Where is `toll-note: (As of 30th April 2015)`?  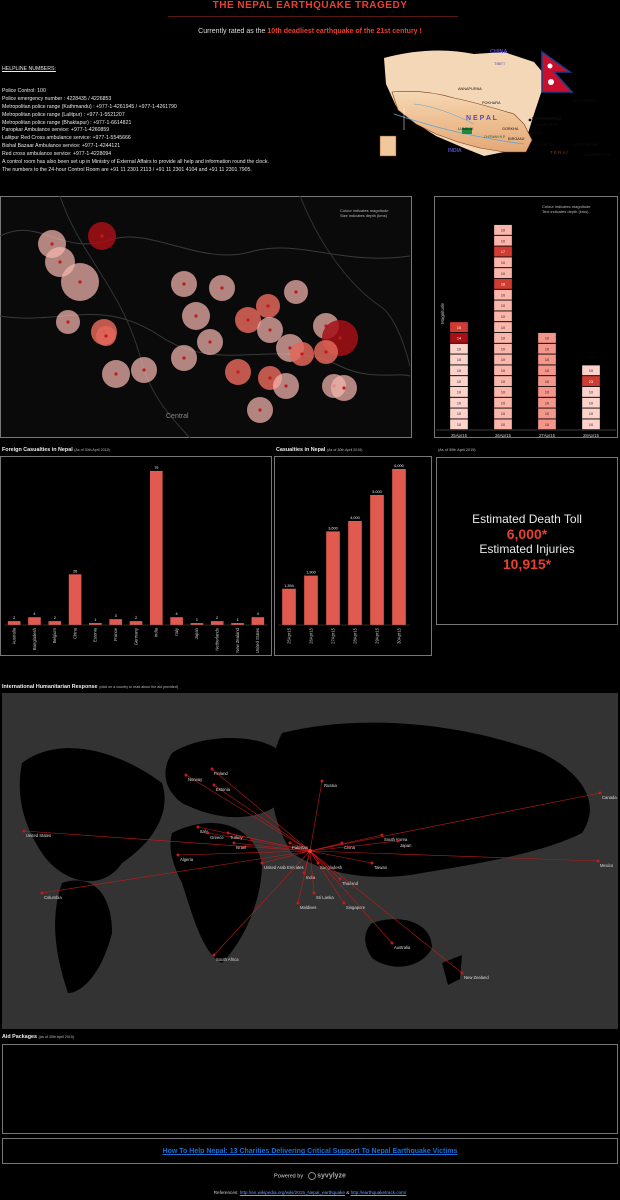 toll-note: (As of 30th April 2015) is located at coordinates (457, 450).